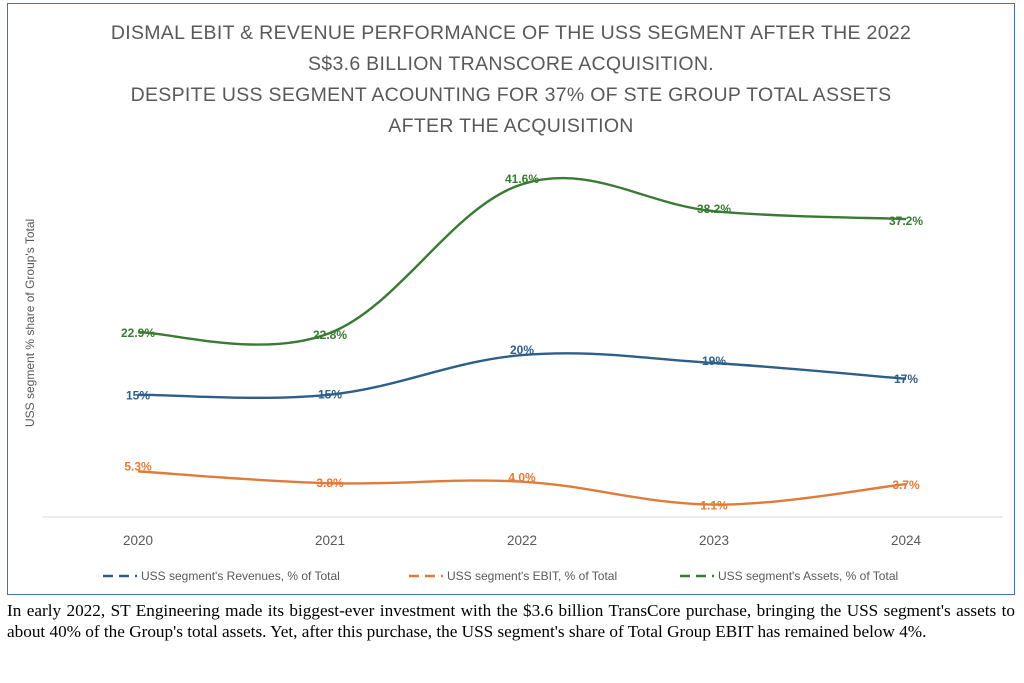 The width and height of the screenshot is (1024, 683). Describe the element at coordinates (714, 361) in the screenshot. I see `data-label: 19%` at that location.